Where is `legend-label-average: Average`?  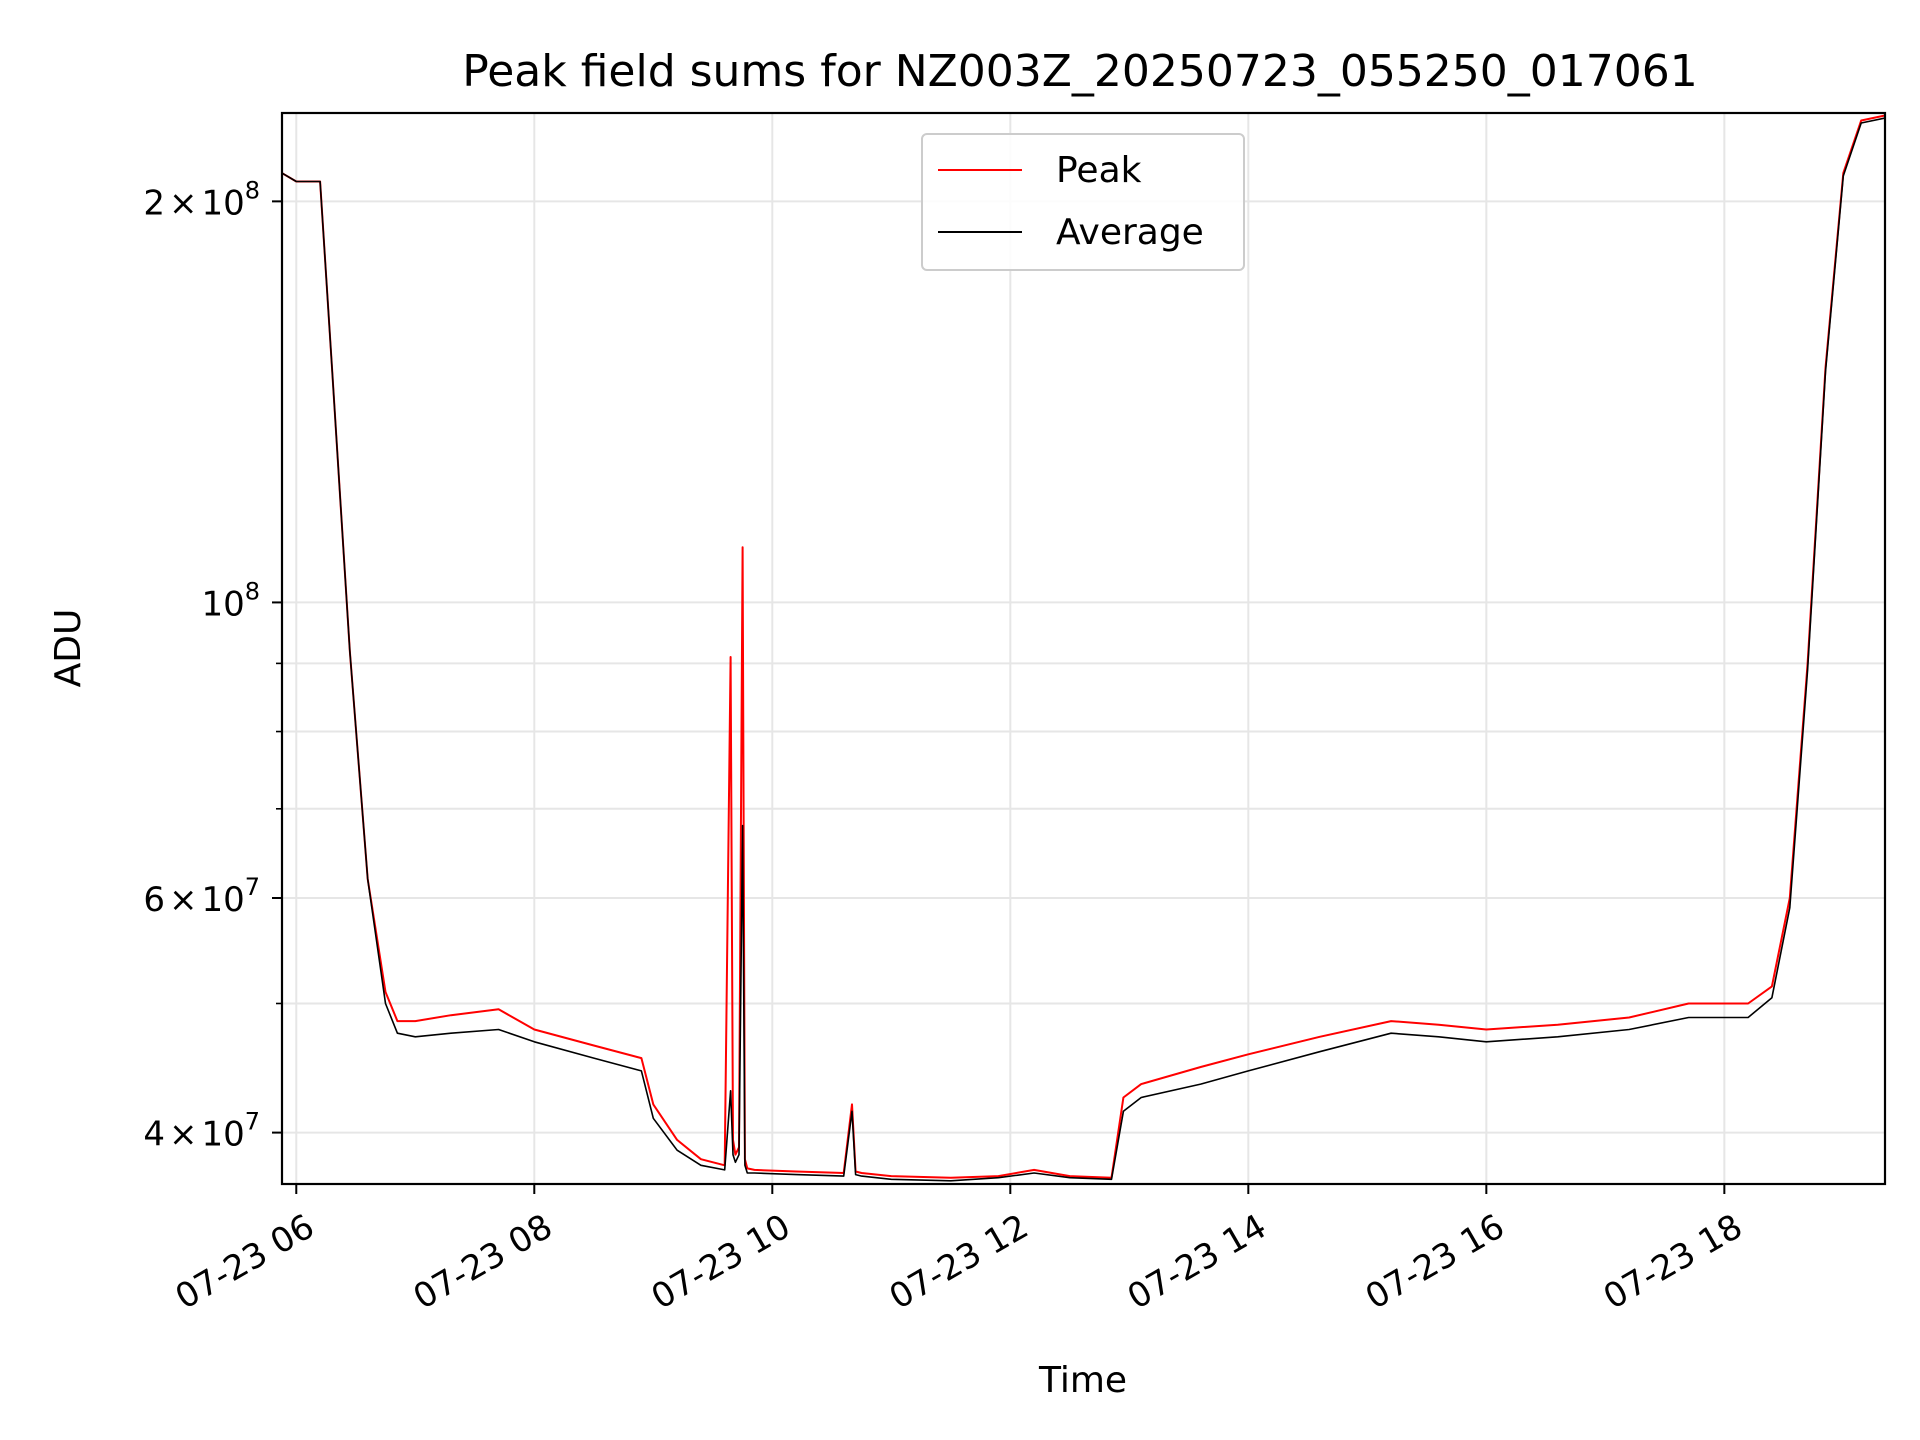 legend-label-average: Average is located at coordinates (1130, 232).